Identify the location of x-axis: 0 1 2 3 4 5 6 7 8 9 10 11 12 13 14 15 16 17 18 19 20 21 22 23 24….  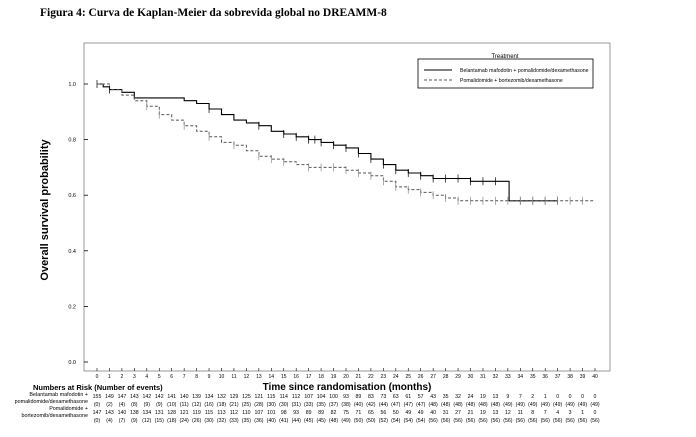
(347, 374).